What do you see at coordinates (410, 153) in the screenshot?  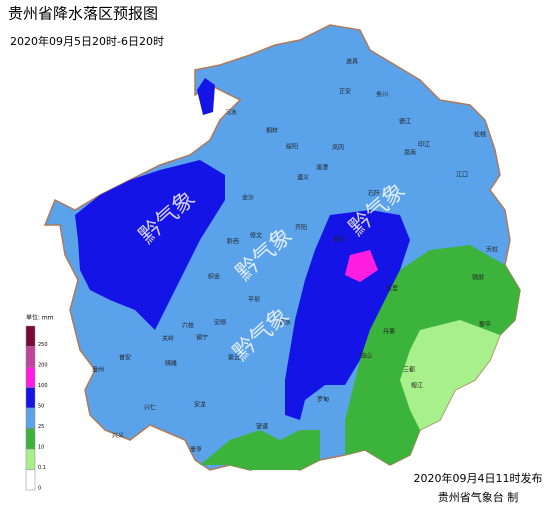 I see `place-label: 思南` at bounding box center [410, 153].